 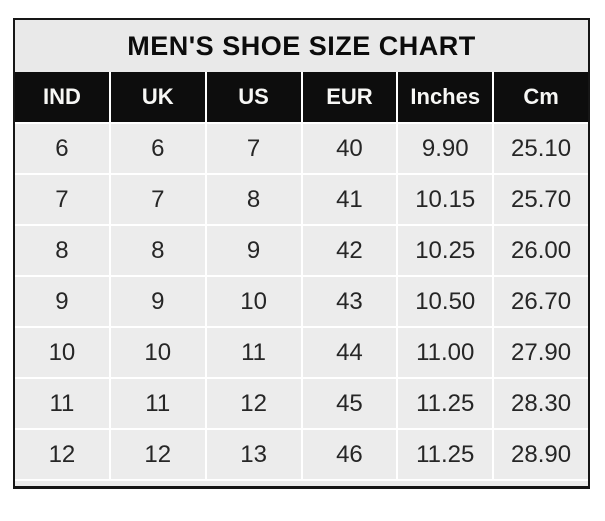 I want to click on column-header: IND, so click(x=62, y=97).